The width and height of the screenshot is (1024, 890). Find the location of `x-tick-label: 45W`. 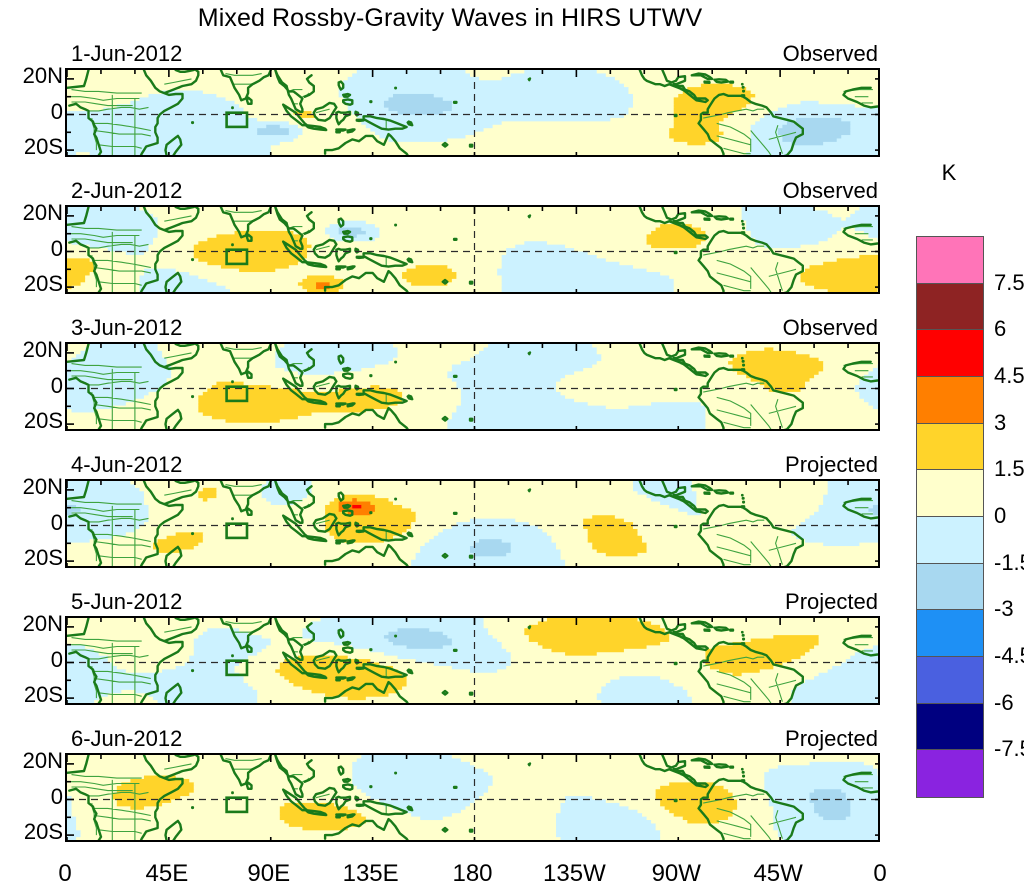

x-tick-label: 45W is located at coordinates (778, 873).